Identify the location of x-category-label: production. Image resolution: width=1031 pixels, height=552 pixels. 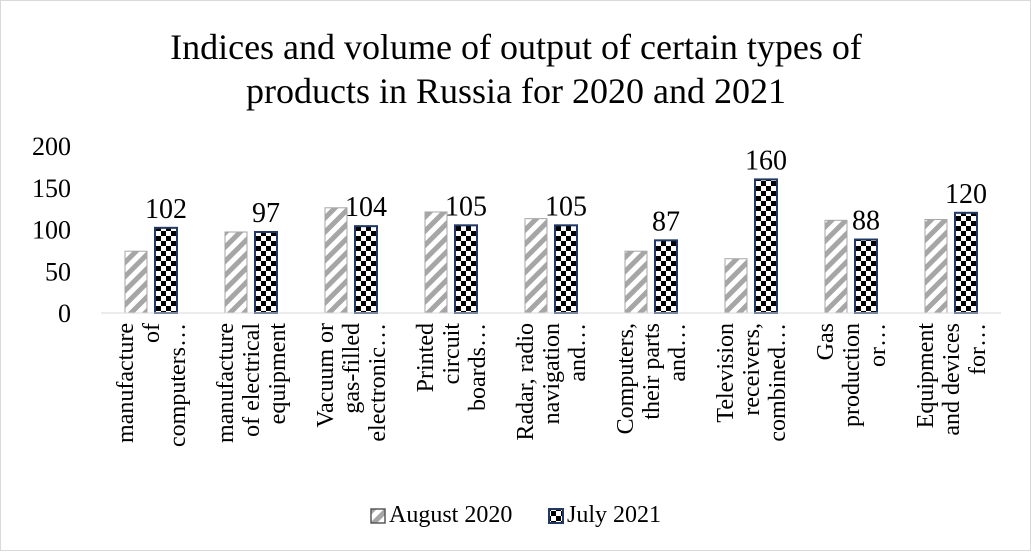
(852, 375).